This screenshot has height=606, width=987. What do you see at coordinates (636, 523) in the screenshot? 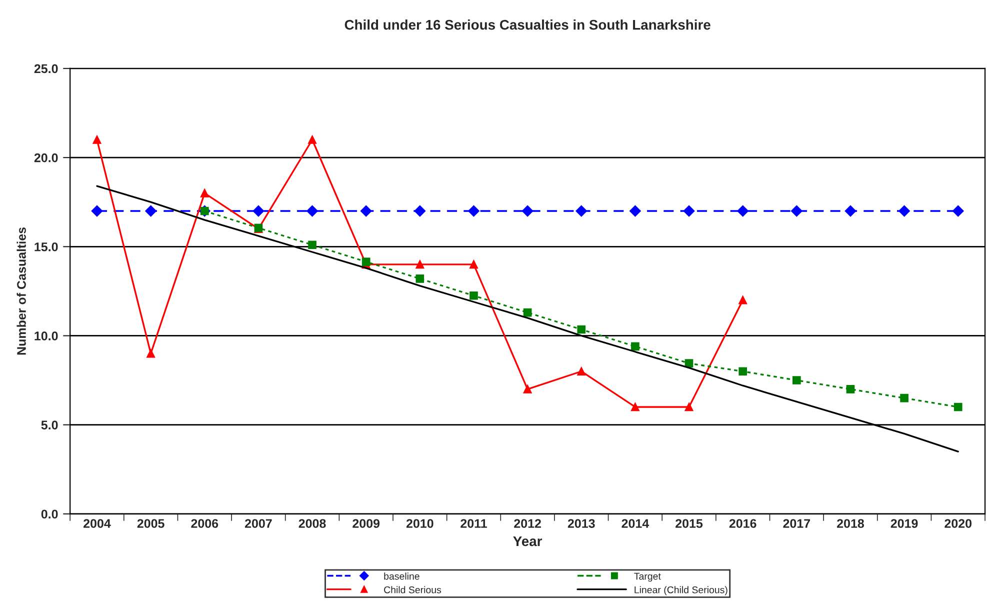
I see `x-tick-label: 2014` at bounding box center [636, 523].